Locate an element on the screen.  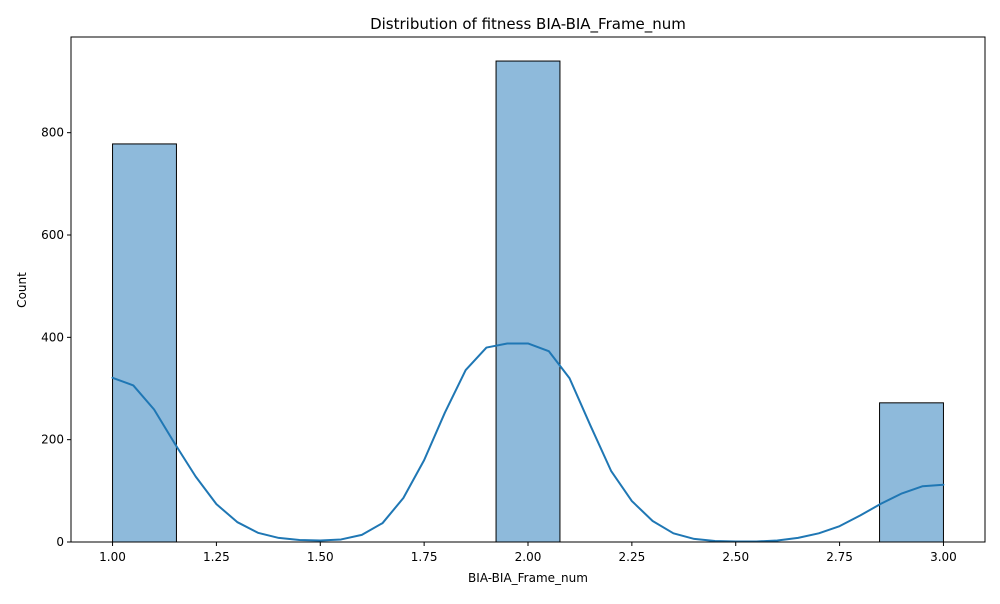
x-tick-label: 2.00 is located at coordinates (528, 557).